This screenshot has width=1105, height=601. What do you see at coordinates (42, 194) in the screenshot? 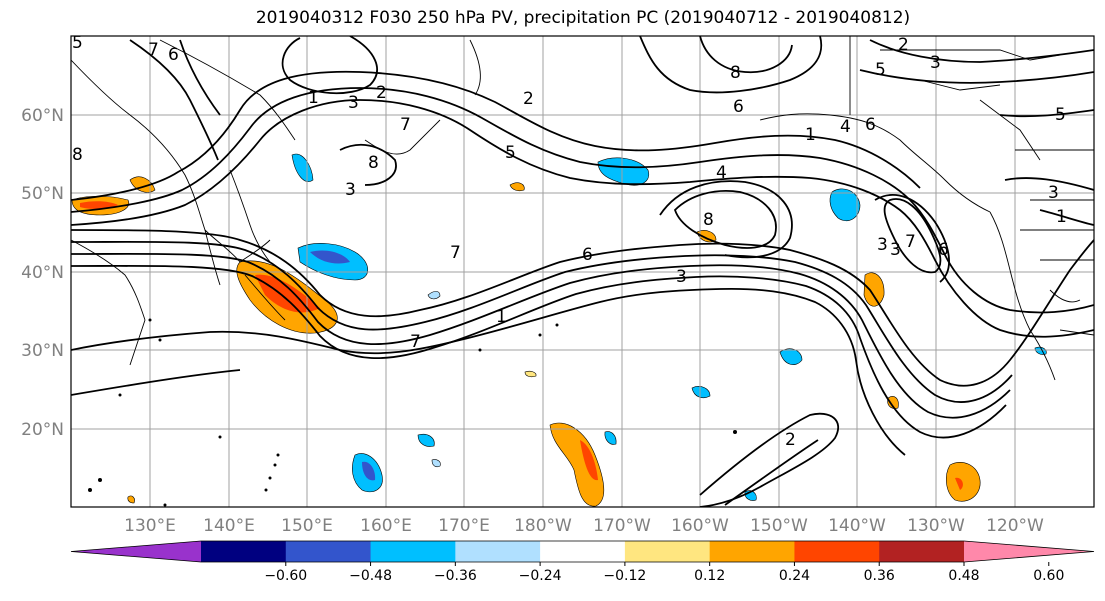
I see `lat-label: 50°N` at bounding box center [42, 194].